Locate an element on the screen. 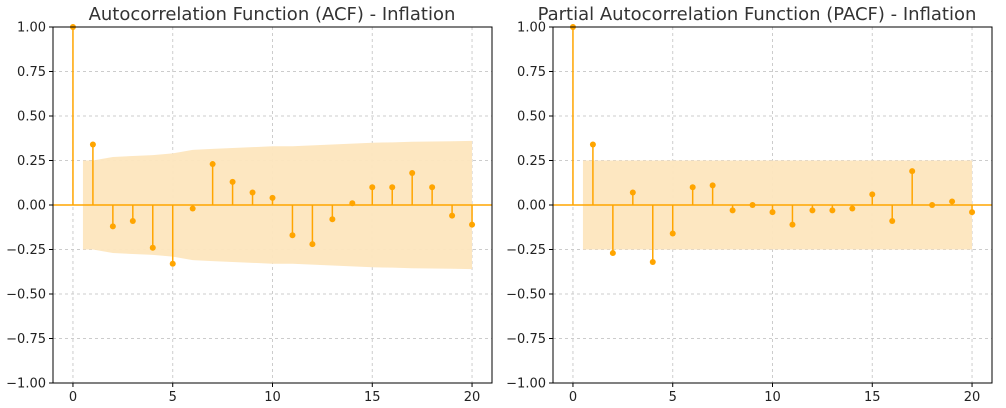 The height and width of the screenshot is (408, 1006). acf-ytick-label: −1.00 is located at coordinates (26, 384).